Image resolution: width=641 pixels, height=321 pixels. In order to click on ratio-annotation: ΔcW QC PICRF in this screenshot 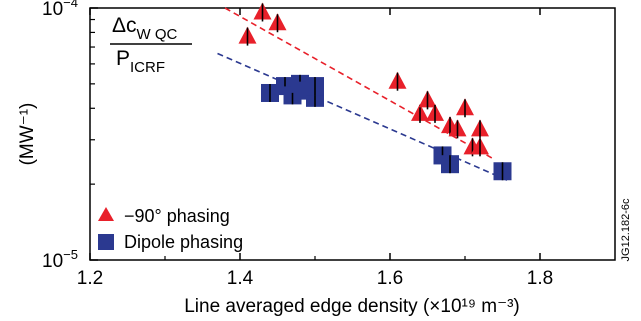, I will do `click(151, 45)`.